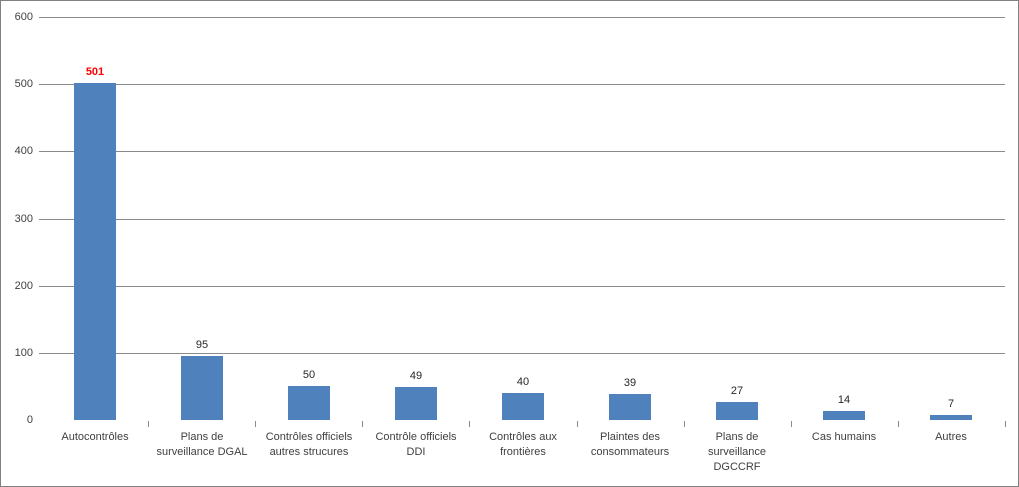 The width and height of the screenshot is (1019, 487). What do you see at coordinates (844, 400) in the screenshot?
I see `value-label-8: 14` at bounding box center [844, 400].